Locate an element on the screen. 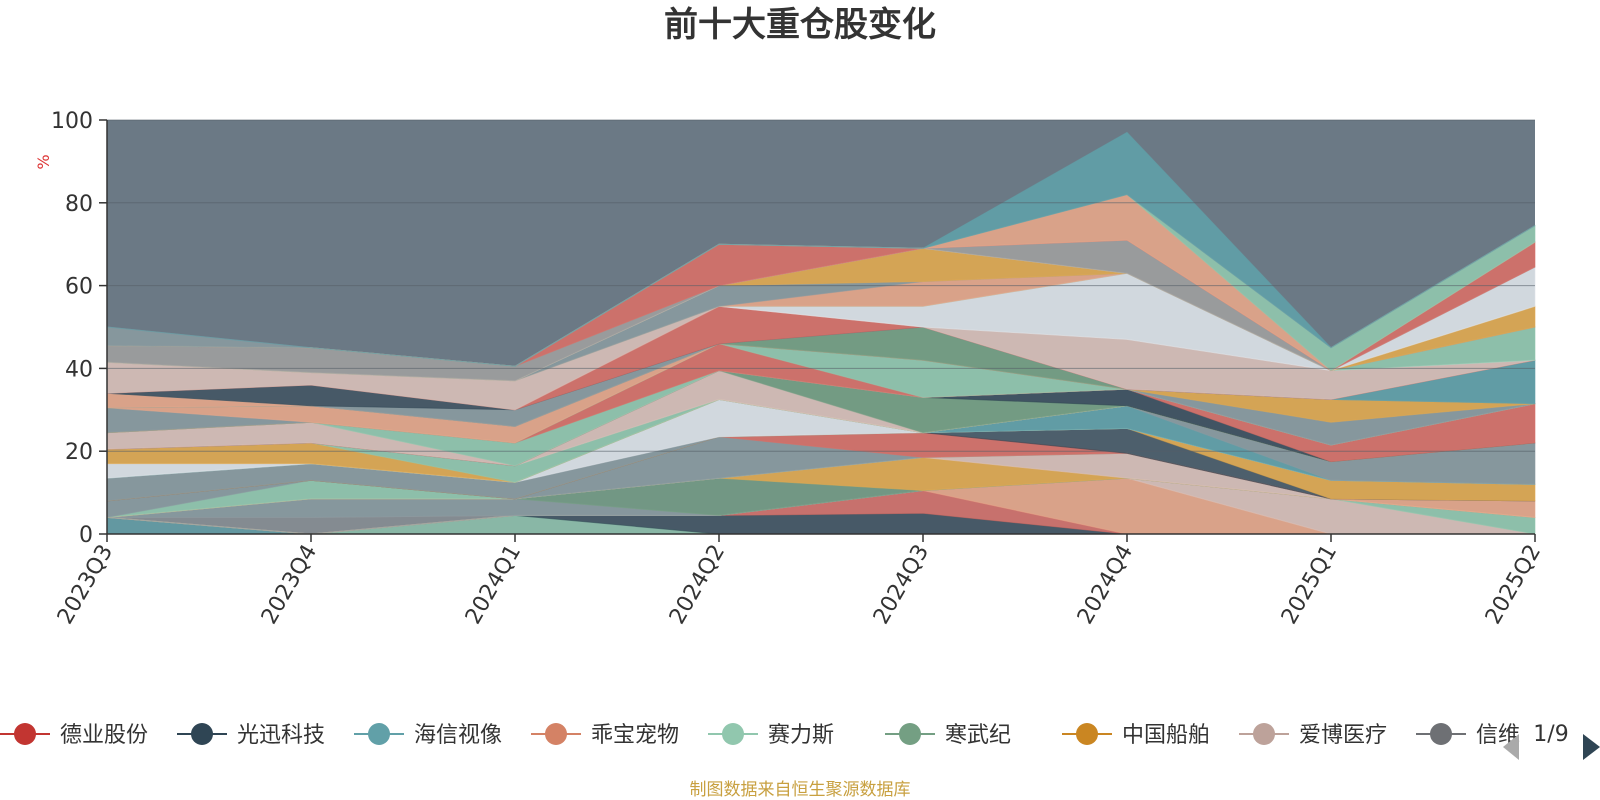 Image resolution: width=1600 pixels, height=800 pixels. legend-item: 光迅科技 is located at coordinates (251, 735).